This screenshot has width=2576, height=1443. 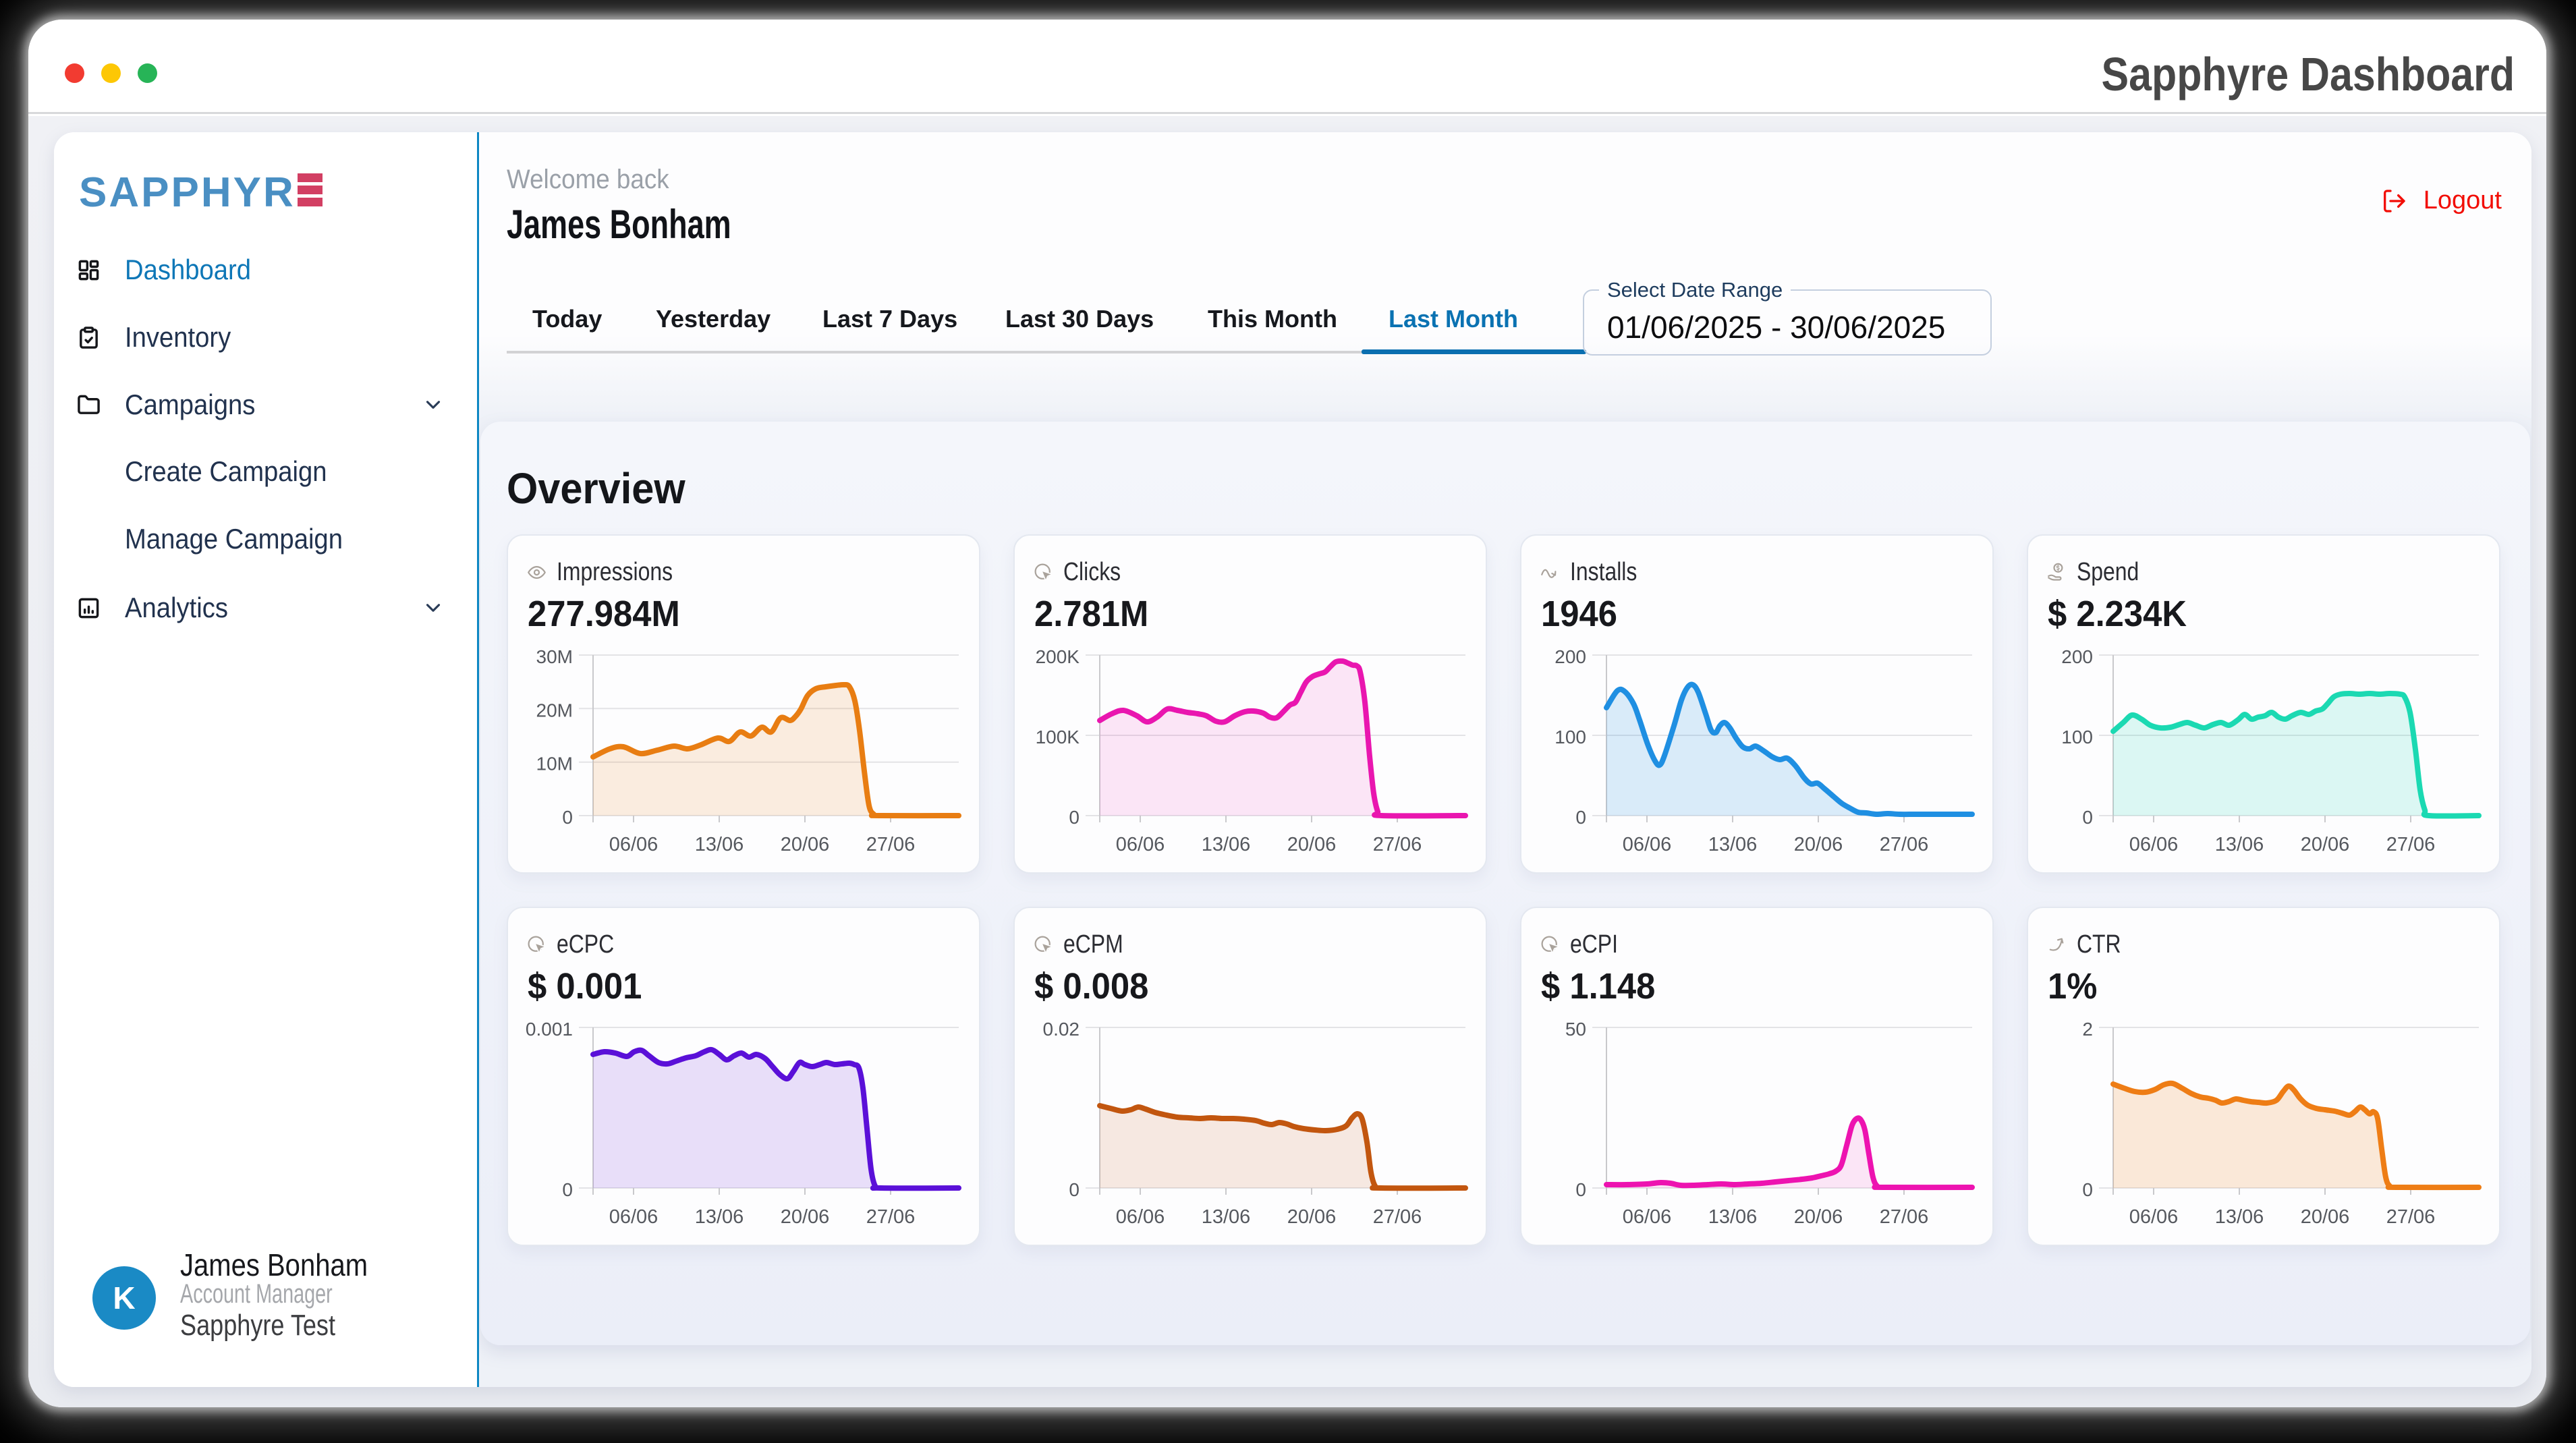 I want to click on svg-text: 50, so click(x=1575, y=1029).